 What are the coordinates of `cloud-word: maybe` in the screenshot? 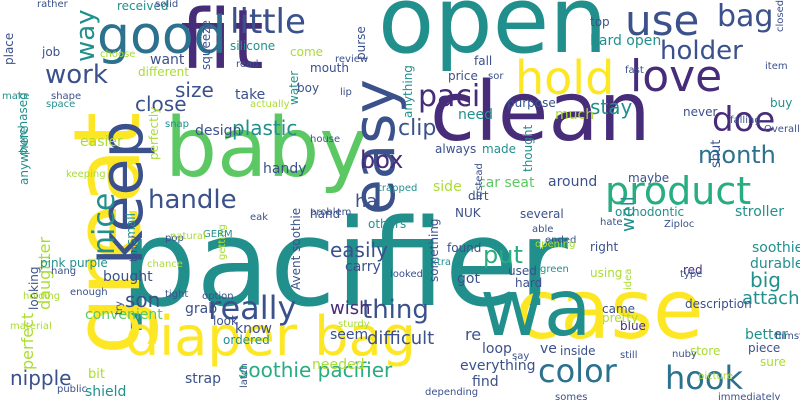 It's located at (649, 178).